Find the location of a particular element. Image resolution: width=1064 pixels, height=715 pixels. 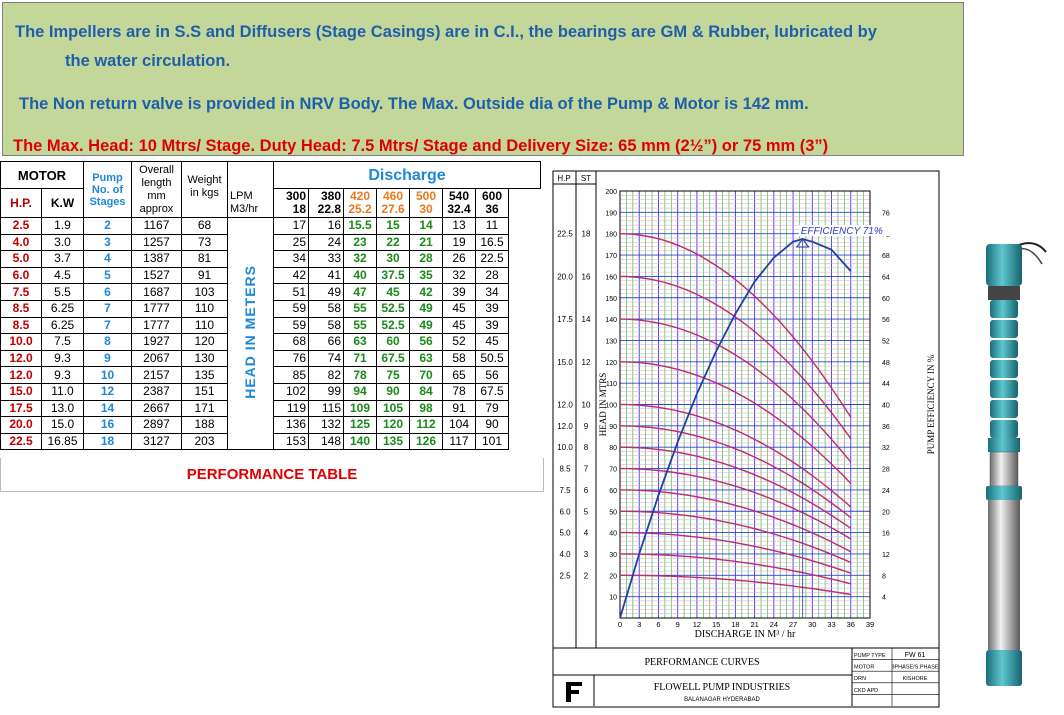

company-name: FLOWELL PUMP INDUSTRIES is located at coordinates (722, 687).